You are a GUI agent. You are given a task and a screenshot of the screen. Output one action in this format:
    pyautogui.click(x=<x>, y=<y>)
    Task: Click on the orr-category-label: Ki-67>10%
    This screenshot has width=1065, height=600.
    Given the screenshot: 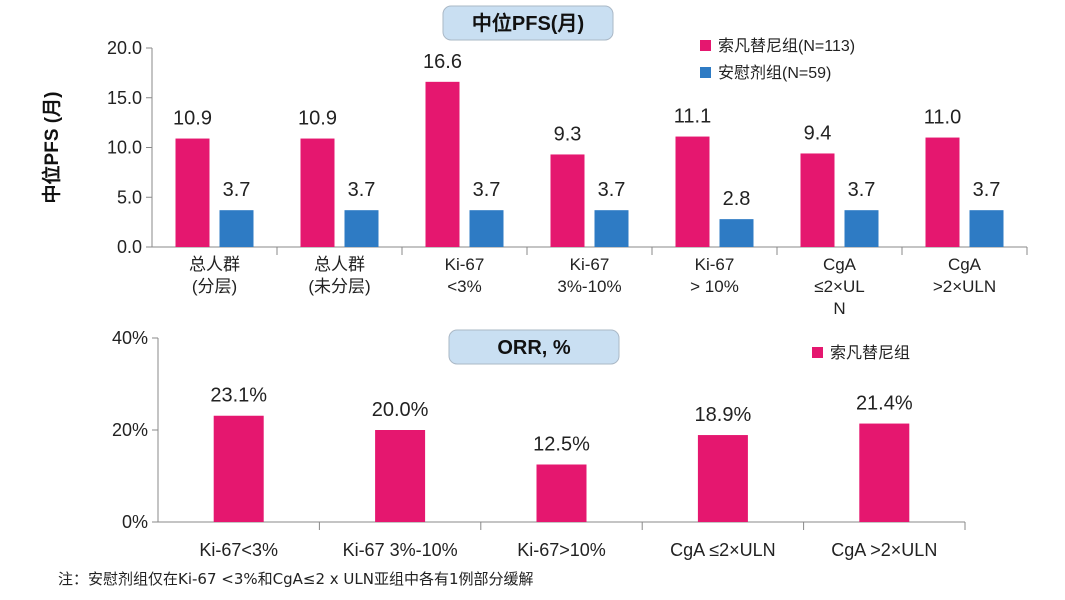 What is the action you would take?
    pyautogui.click(x=561, y=550)
    